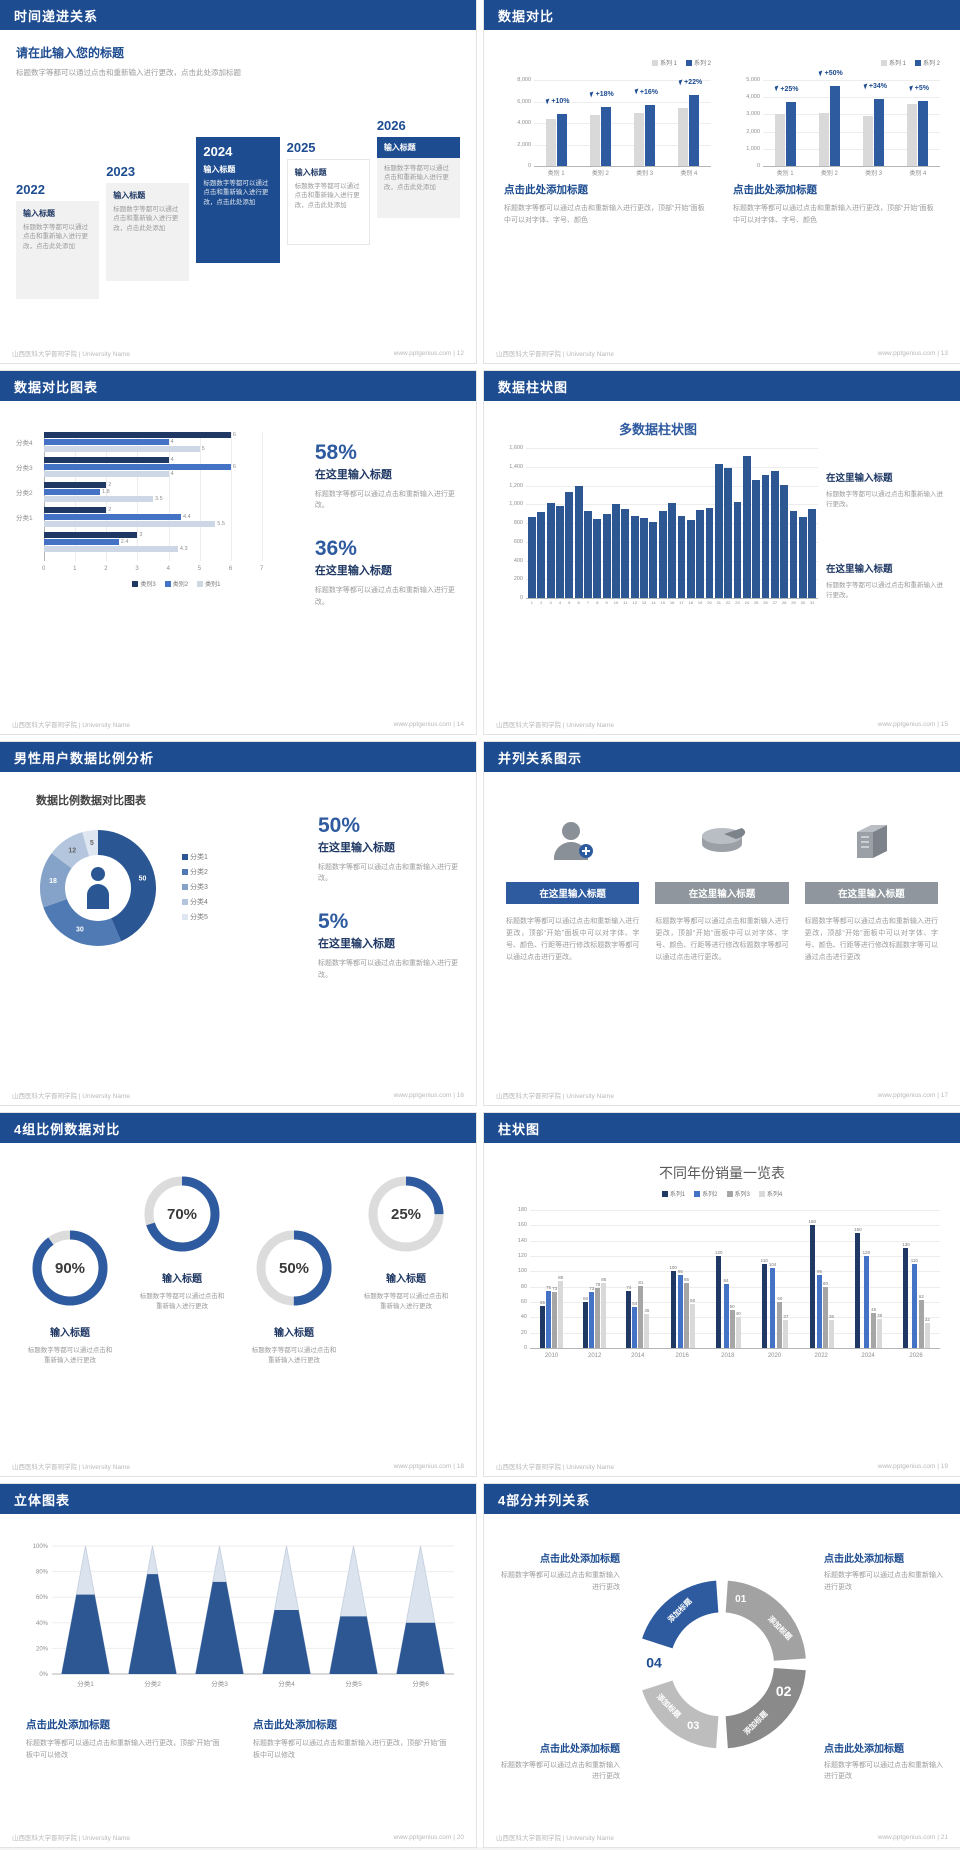  I want to click on user-plus-icon, so click(573, 841).